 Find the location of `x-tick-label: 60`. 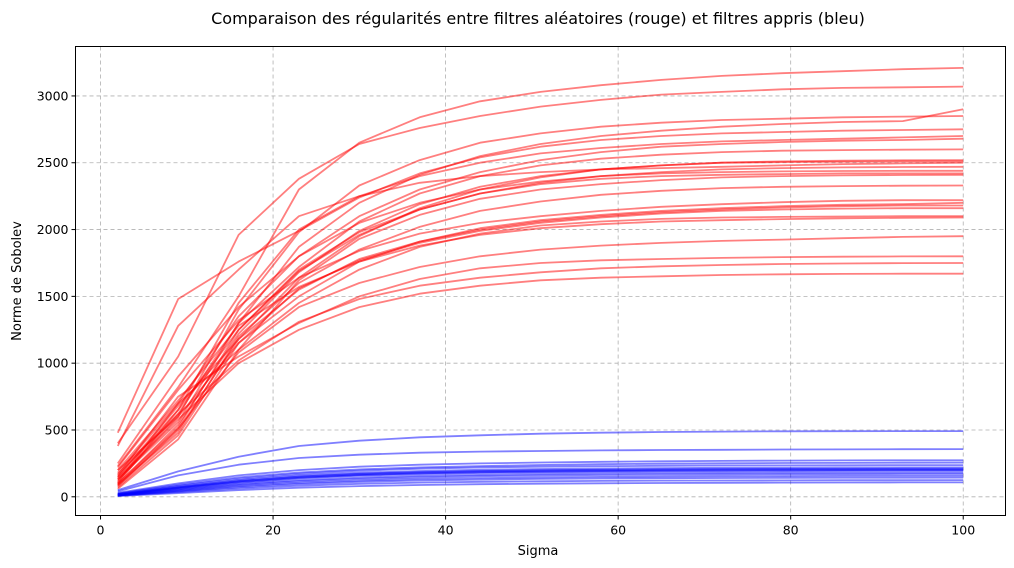

x-tick-label: 60 is located at coordinates (618, 530).